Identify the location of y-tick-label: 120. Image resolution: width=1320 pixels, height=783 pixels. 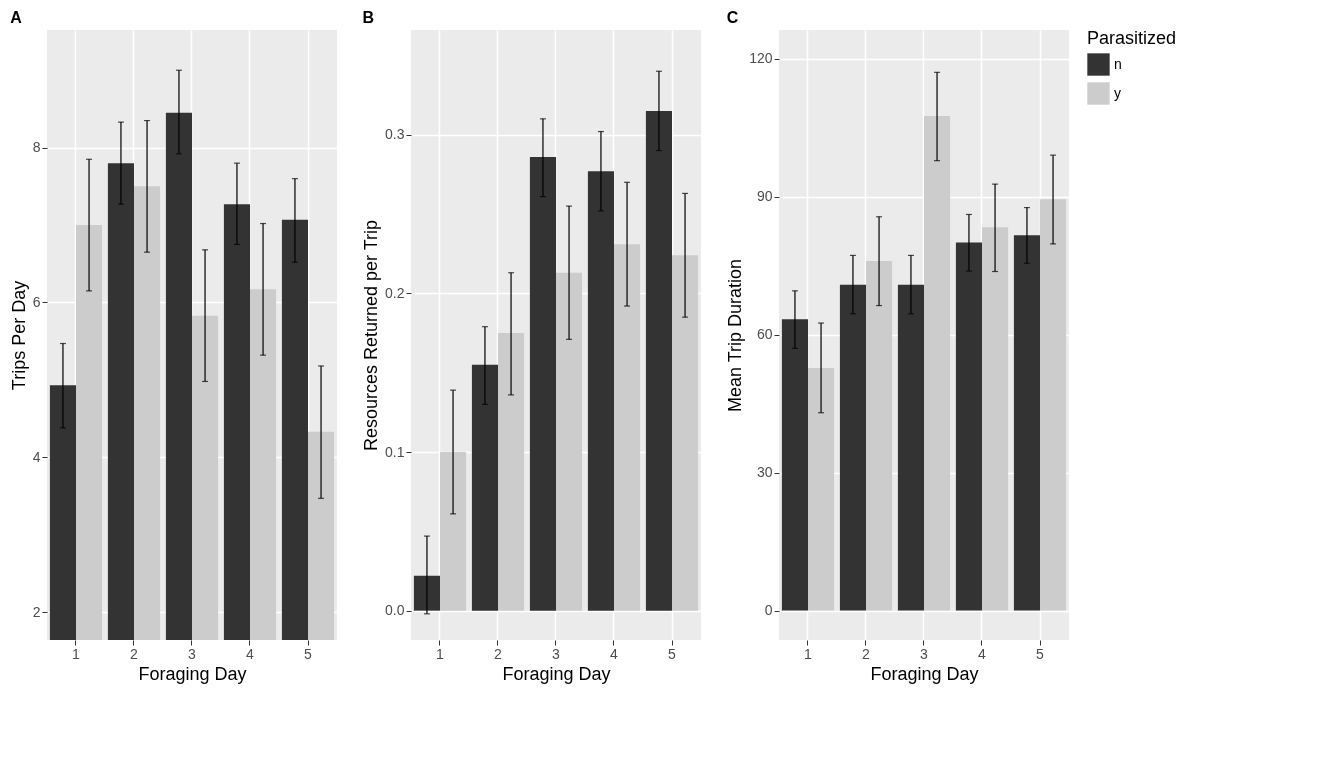
(761, 58).